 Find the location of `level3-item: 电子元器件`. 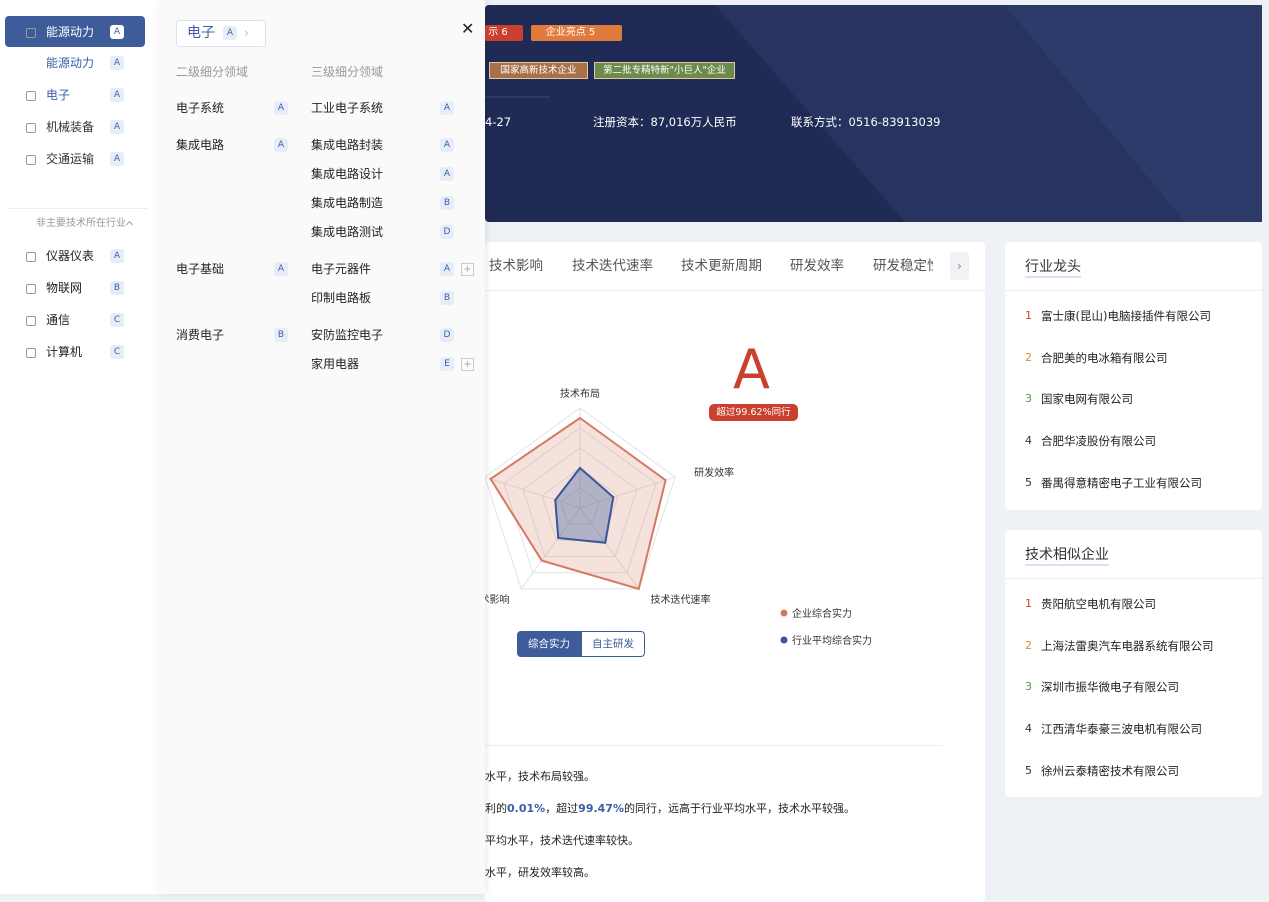

level3-item: 电子元器件 is located at coordinates (341, 269).